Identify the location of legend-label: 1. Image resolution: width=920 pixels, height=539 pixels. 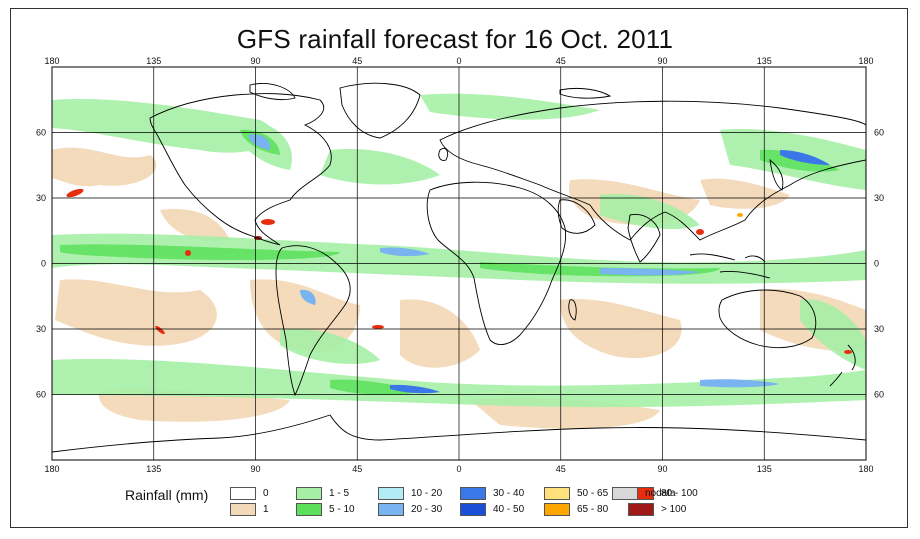
(266, 509).